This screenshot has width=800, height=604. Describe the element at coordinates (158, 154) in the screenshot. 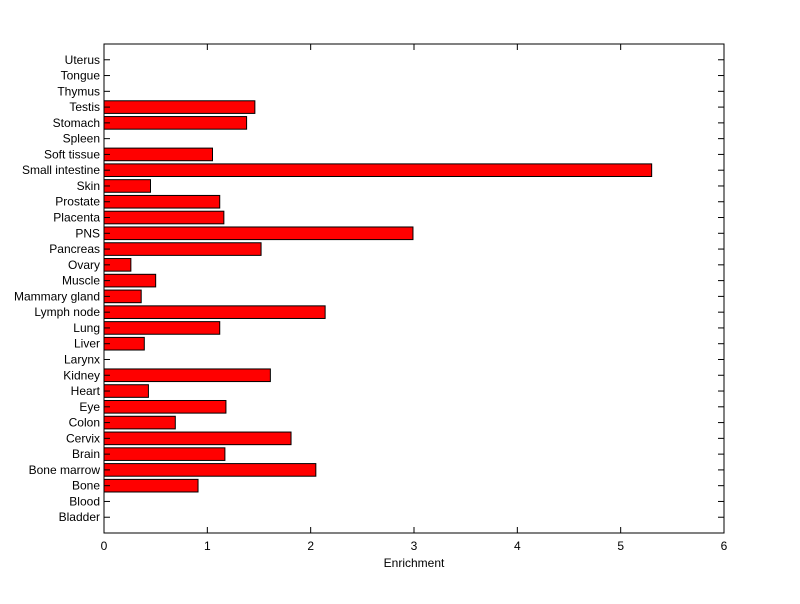

I see `bar-soft-tissue` at that location.